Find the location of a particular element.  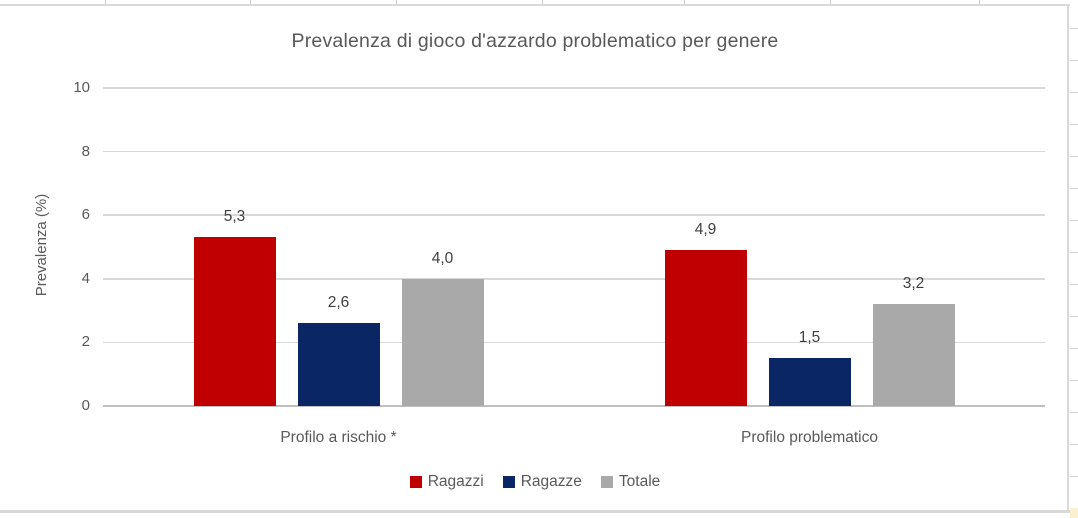

y-axis-title: Prevalenza (%) is located at coordinates (41, 245).